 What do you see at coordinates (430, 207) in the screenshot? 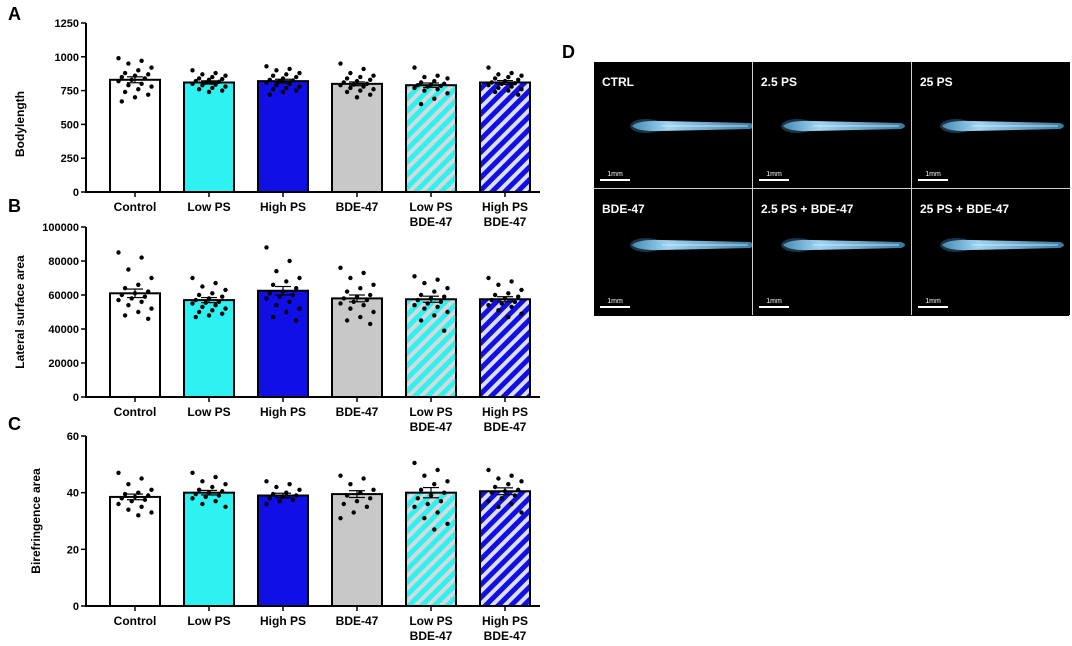
I see `x-tick-label-a-low-ps-bde-47: Low PS` at bounding box center [430, 207].